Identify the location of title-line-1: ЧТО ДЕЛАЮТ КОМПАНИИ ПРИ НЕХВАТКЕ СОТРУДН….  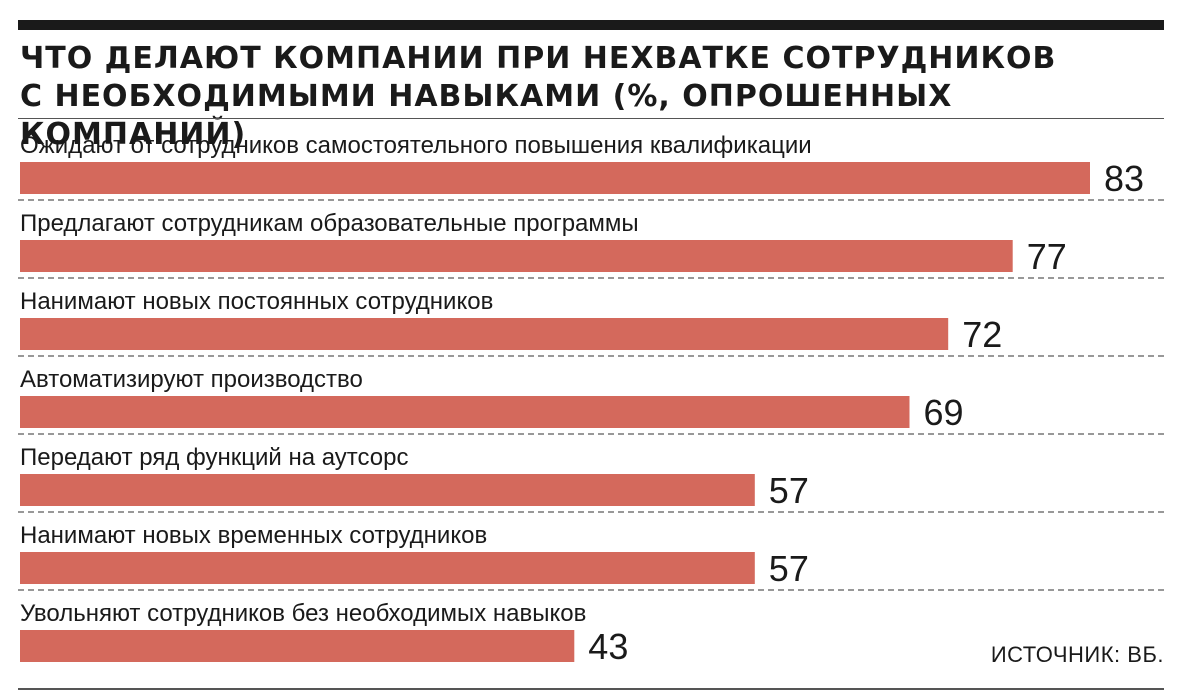
(538, 58).